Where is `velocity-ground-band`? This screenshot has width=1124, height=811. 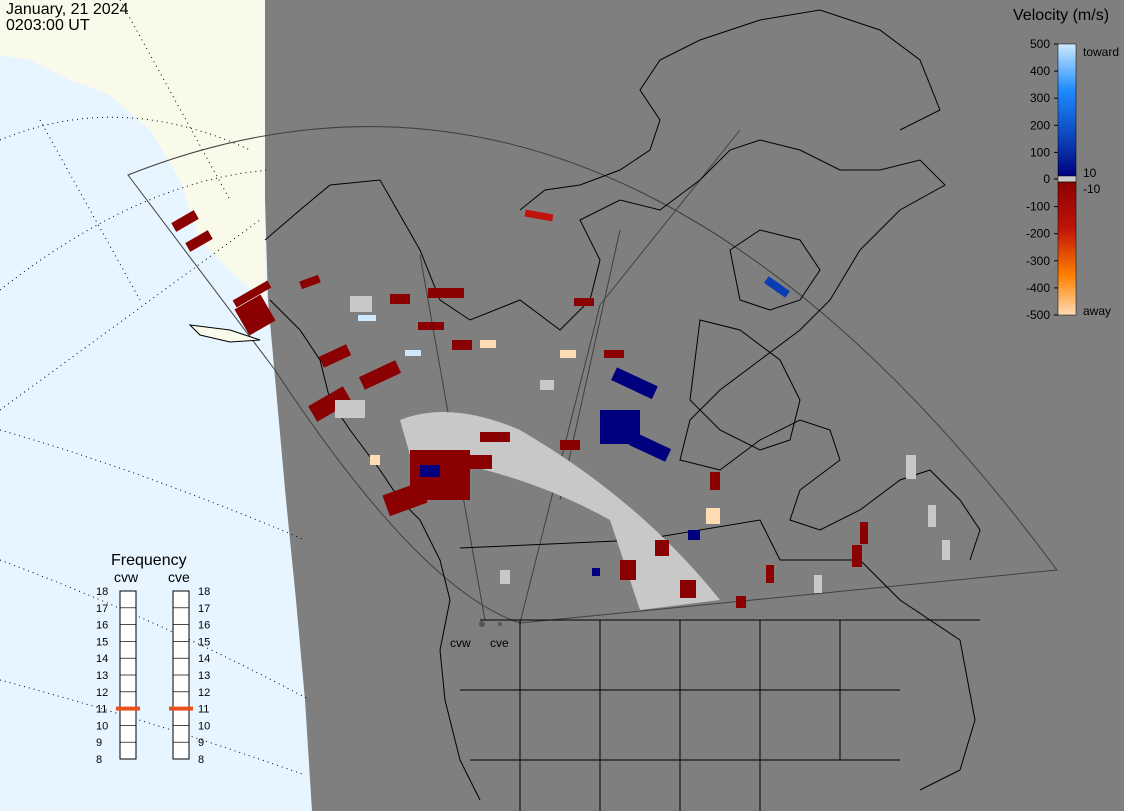
velocity-ground-band is located at coordinates (1067, 179).